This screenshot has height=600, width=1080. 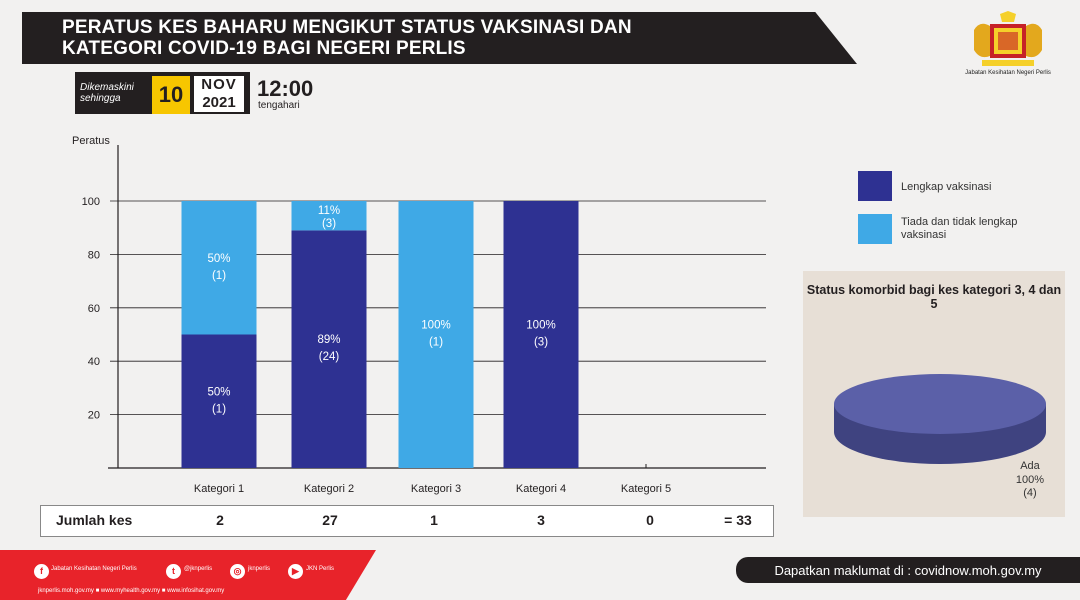 I want to click on title-banner, so click(x=439, y=38).